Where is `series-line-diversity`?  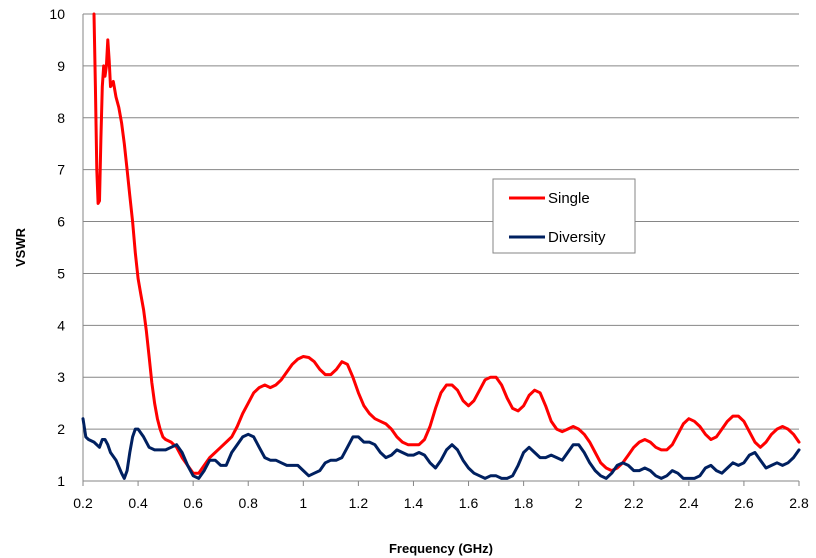
series-line-diversity is located at coordinates (441, 448).